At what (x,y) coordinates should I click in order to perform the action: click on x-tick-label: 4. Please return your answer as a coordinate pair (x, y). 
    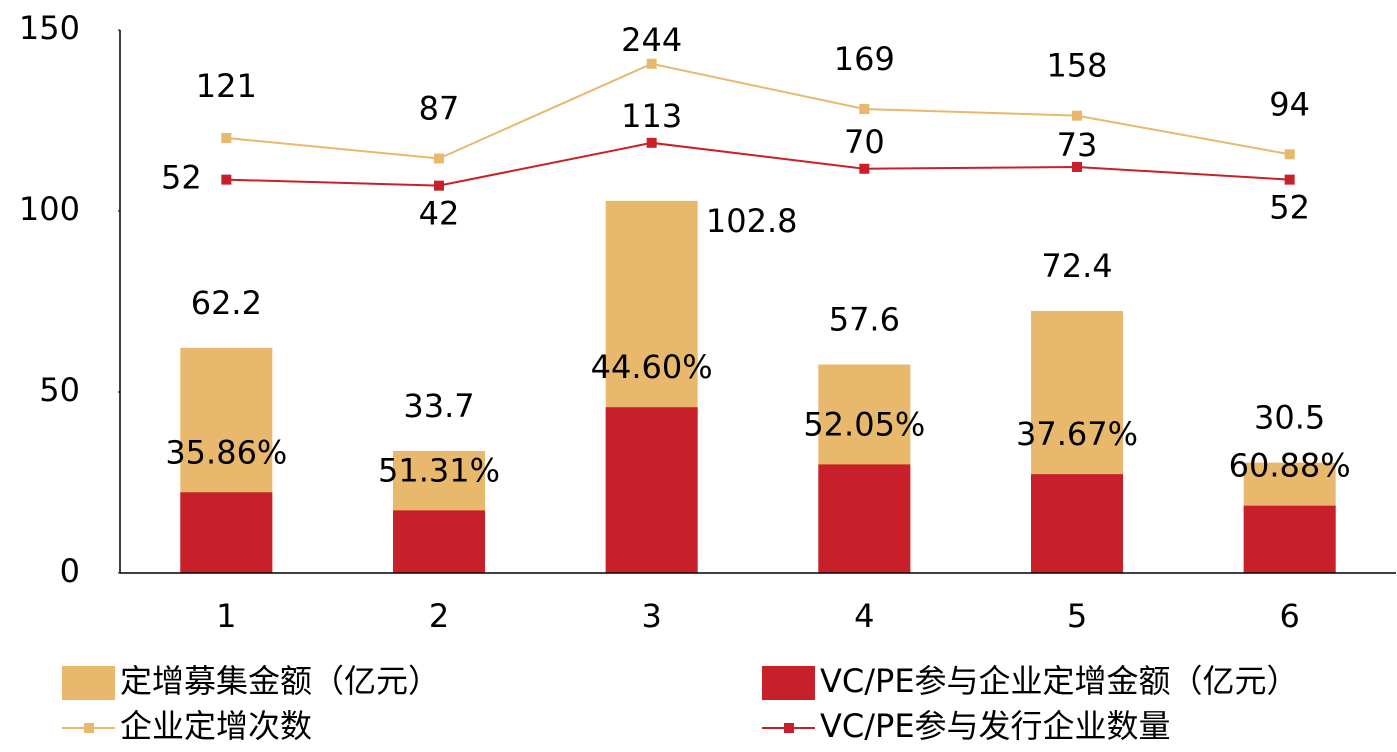
    Looking at the image, I should click on (864, 616).